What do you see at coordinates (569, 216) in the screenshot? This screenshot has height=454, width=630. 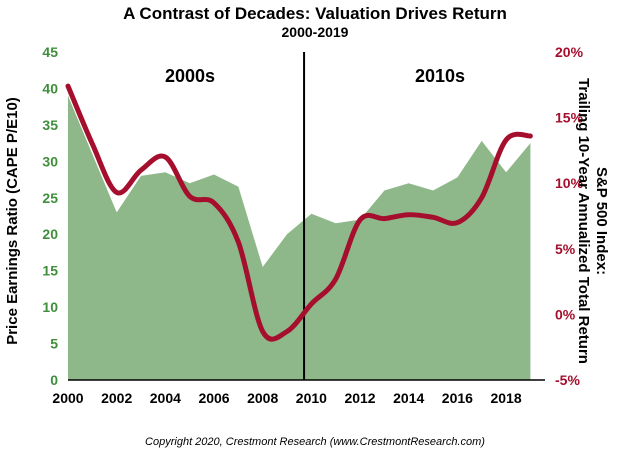 I see `right-axis: -5% 0% 5% 10% 15% 20%` at bounding box center [569, 216].